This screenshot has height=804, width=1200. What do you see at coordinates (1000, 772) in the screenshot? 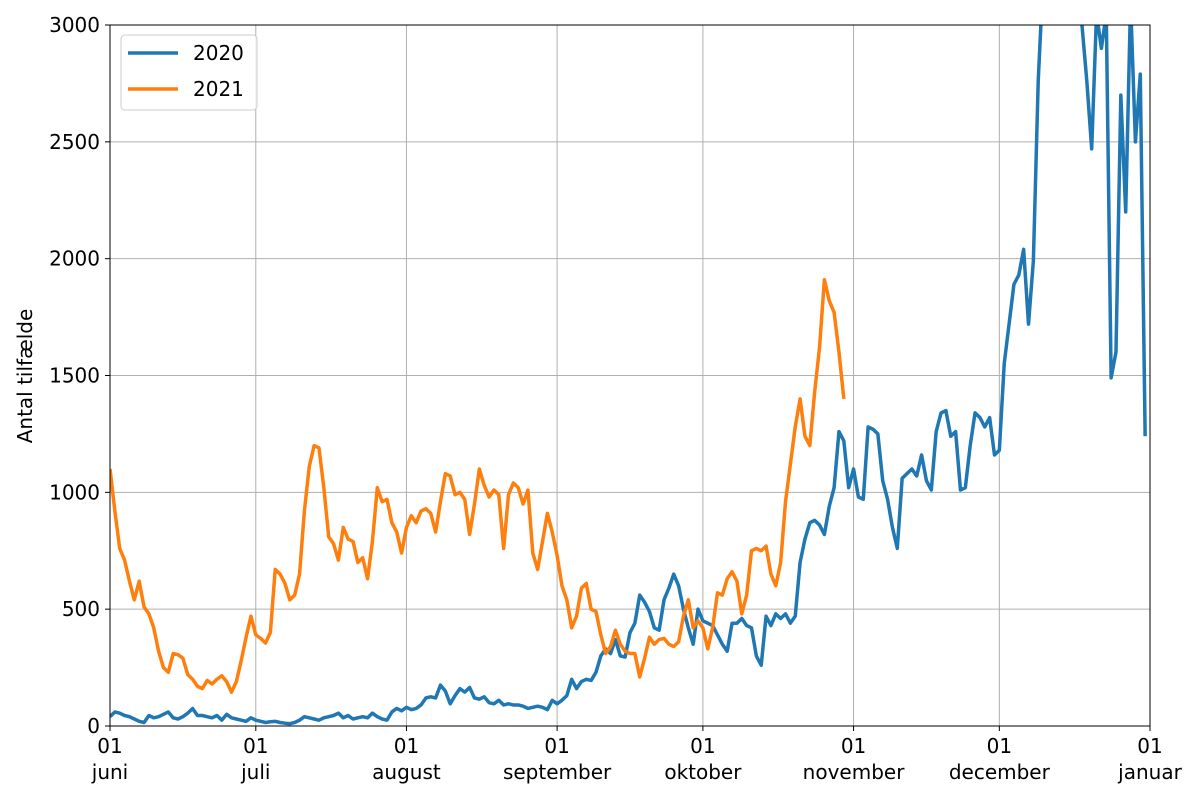
I see `x-tick-month: december` at bounding box center [1000, 772].